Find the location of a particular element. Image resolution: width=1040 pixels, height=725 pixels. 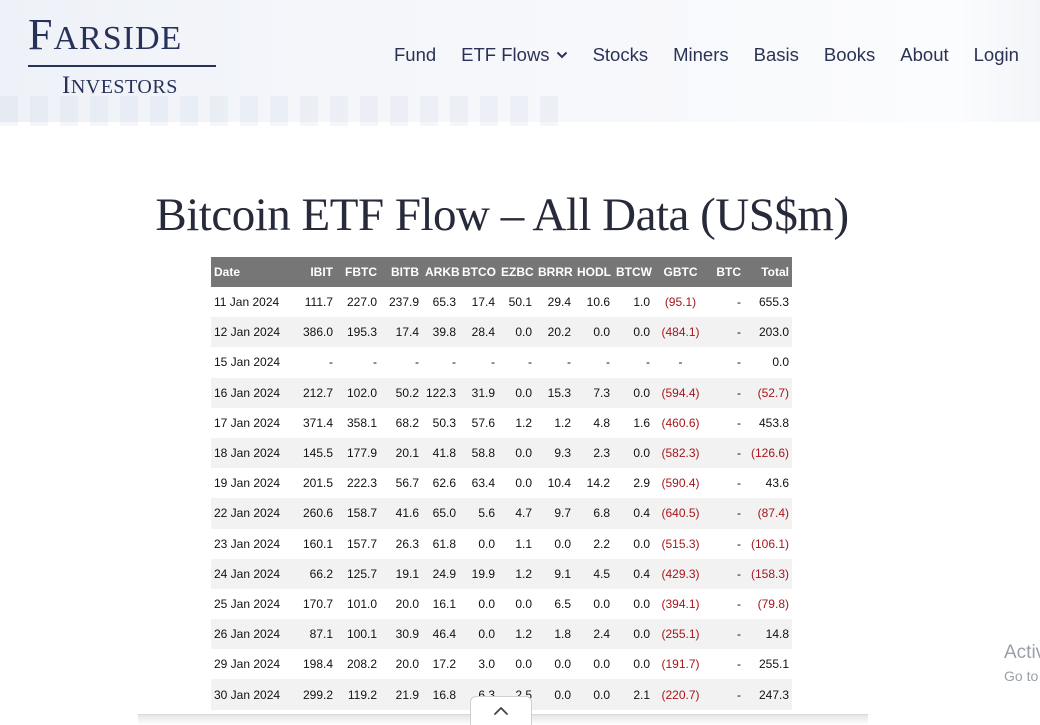

column-header-btc: BTC is located at coordinates (726, 272).